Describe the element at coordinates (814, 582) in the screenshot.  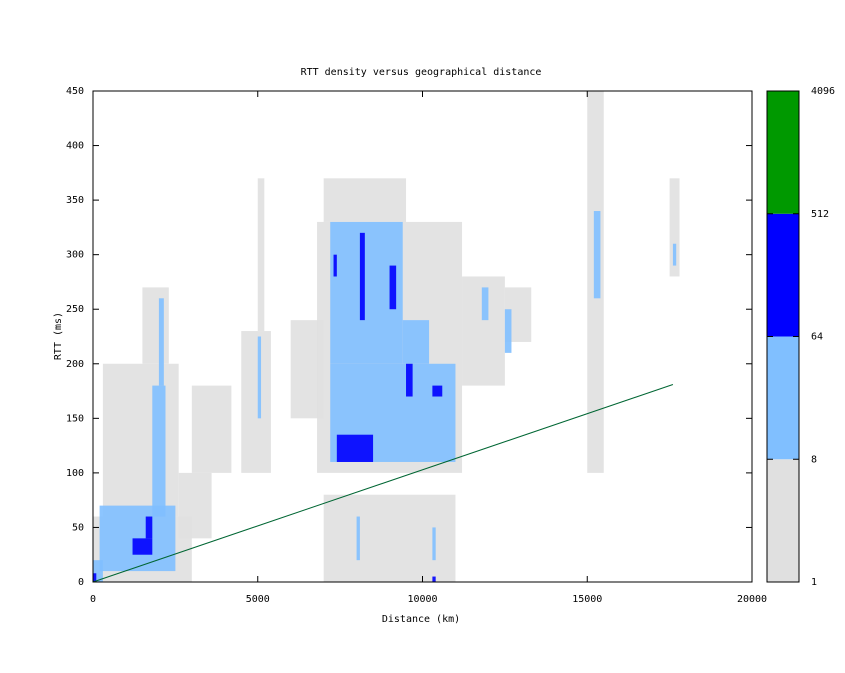
I see `colorbar-tick-label: 1` at that location.